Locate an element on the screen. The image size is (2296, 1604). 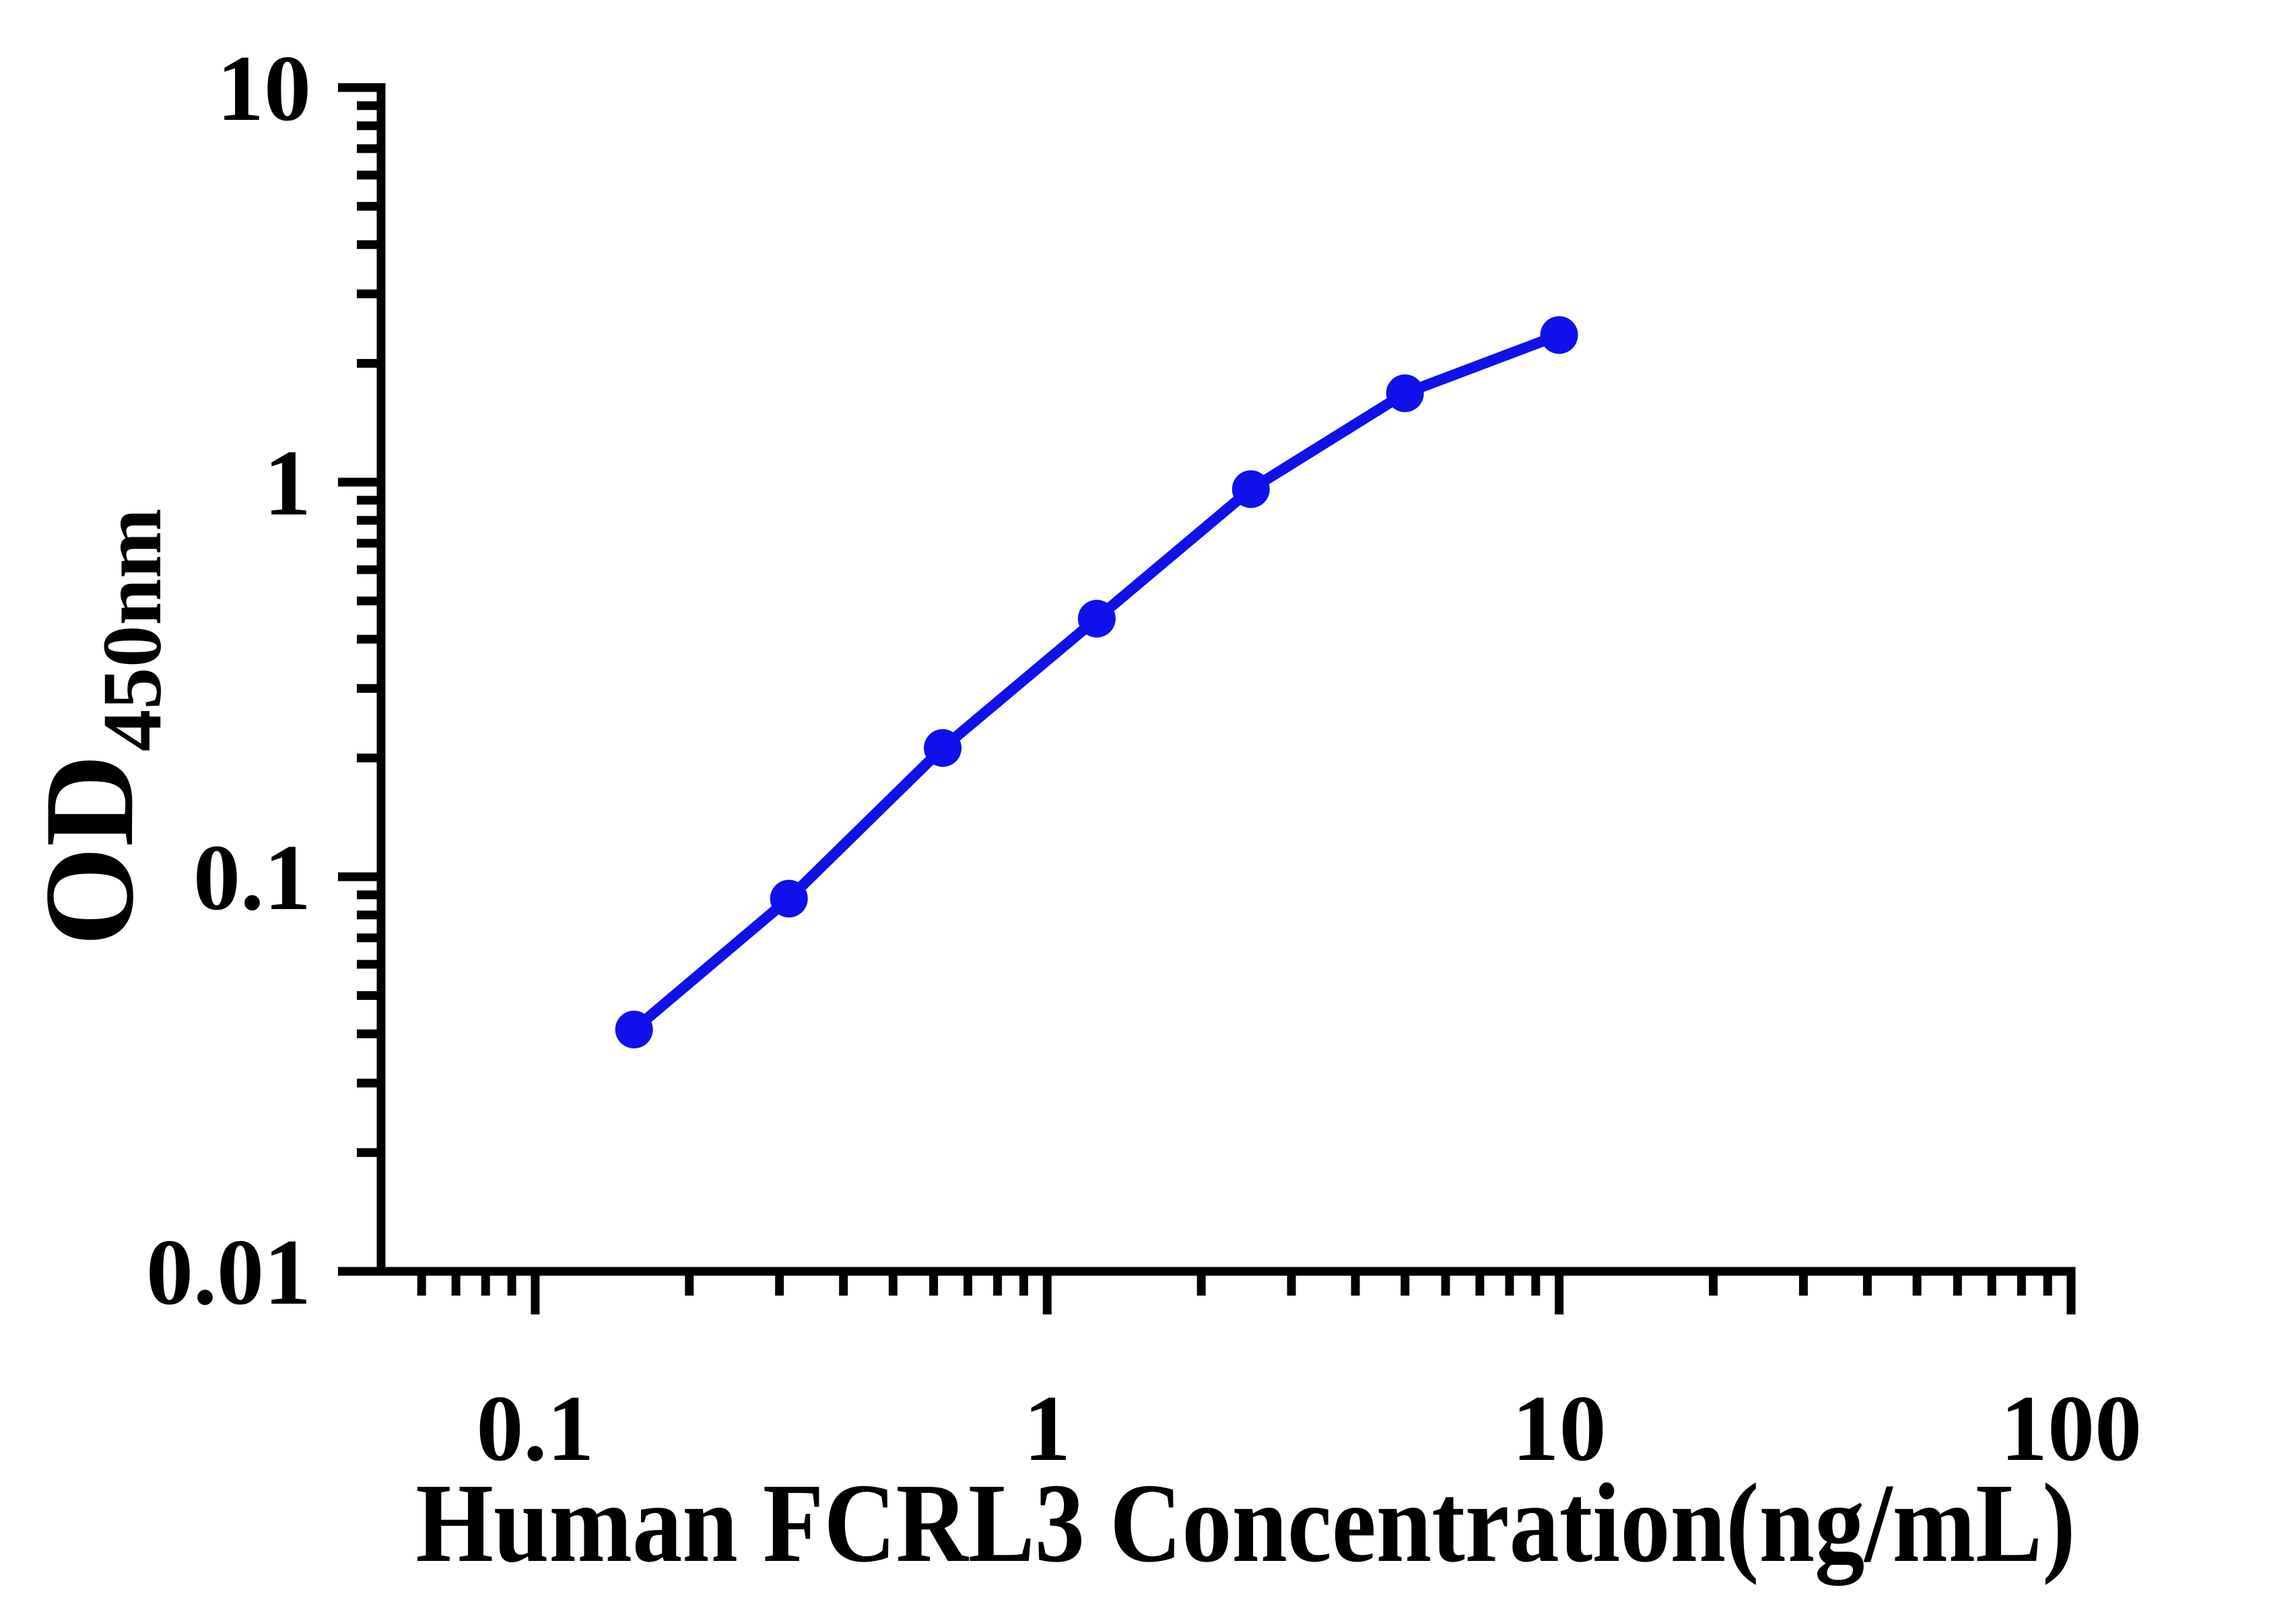
y-axis-title-main: OD is located at coordinates (89, 850).